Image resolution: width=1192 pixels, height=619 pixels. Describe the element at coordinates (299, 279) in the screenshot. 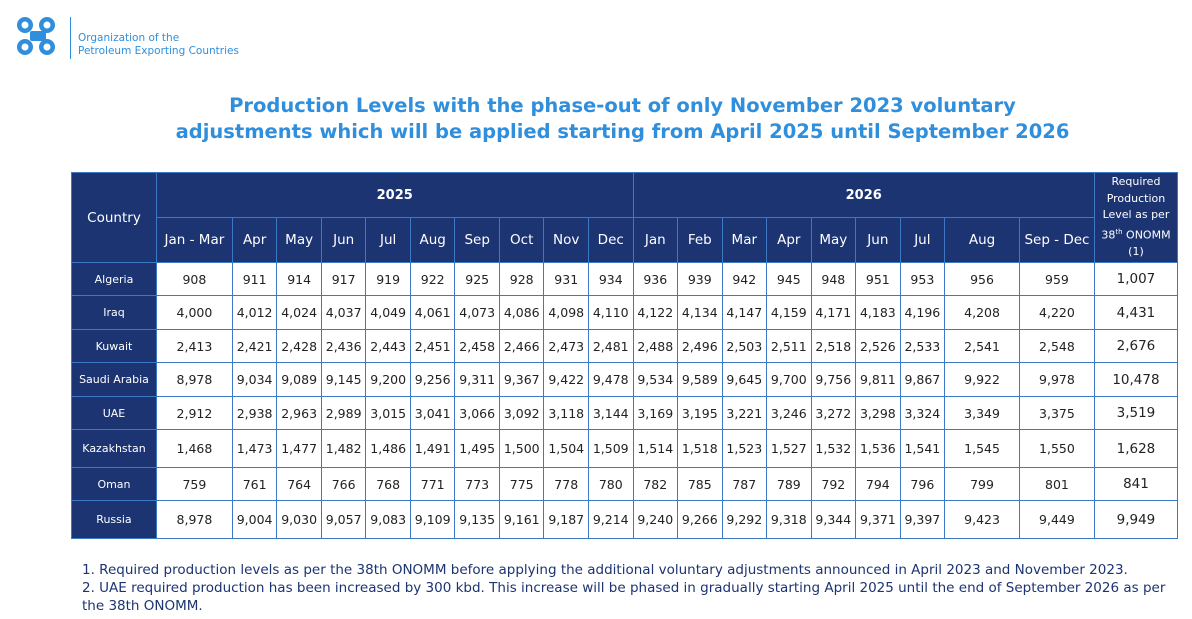

I see `value-cell: 914` at that location.